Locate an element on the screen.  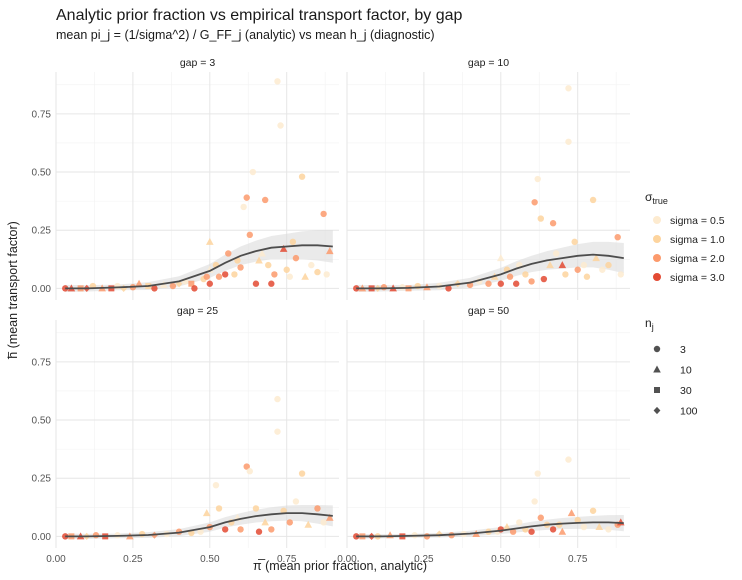
x-tick-label: 0.50 is located at coordinates (501, 559).